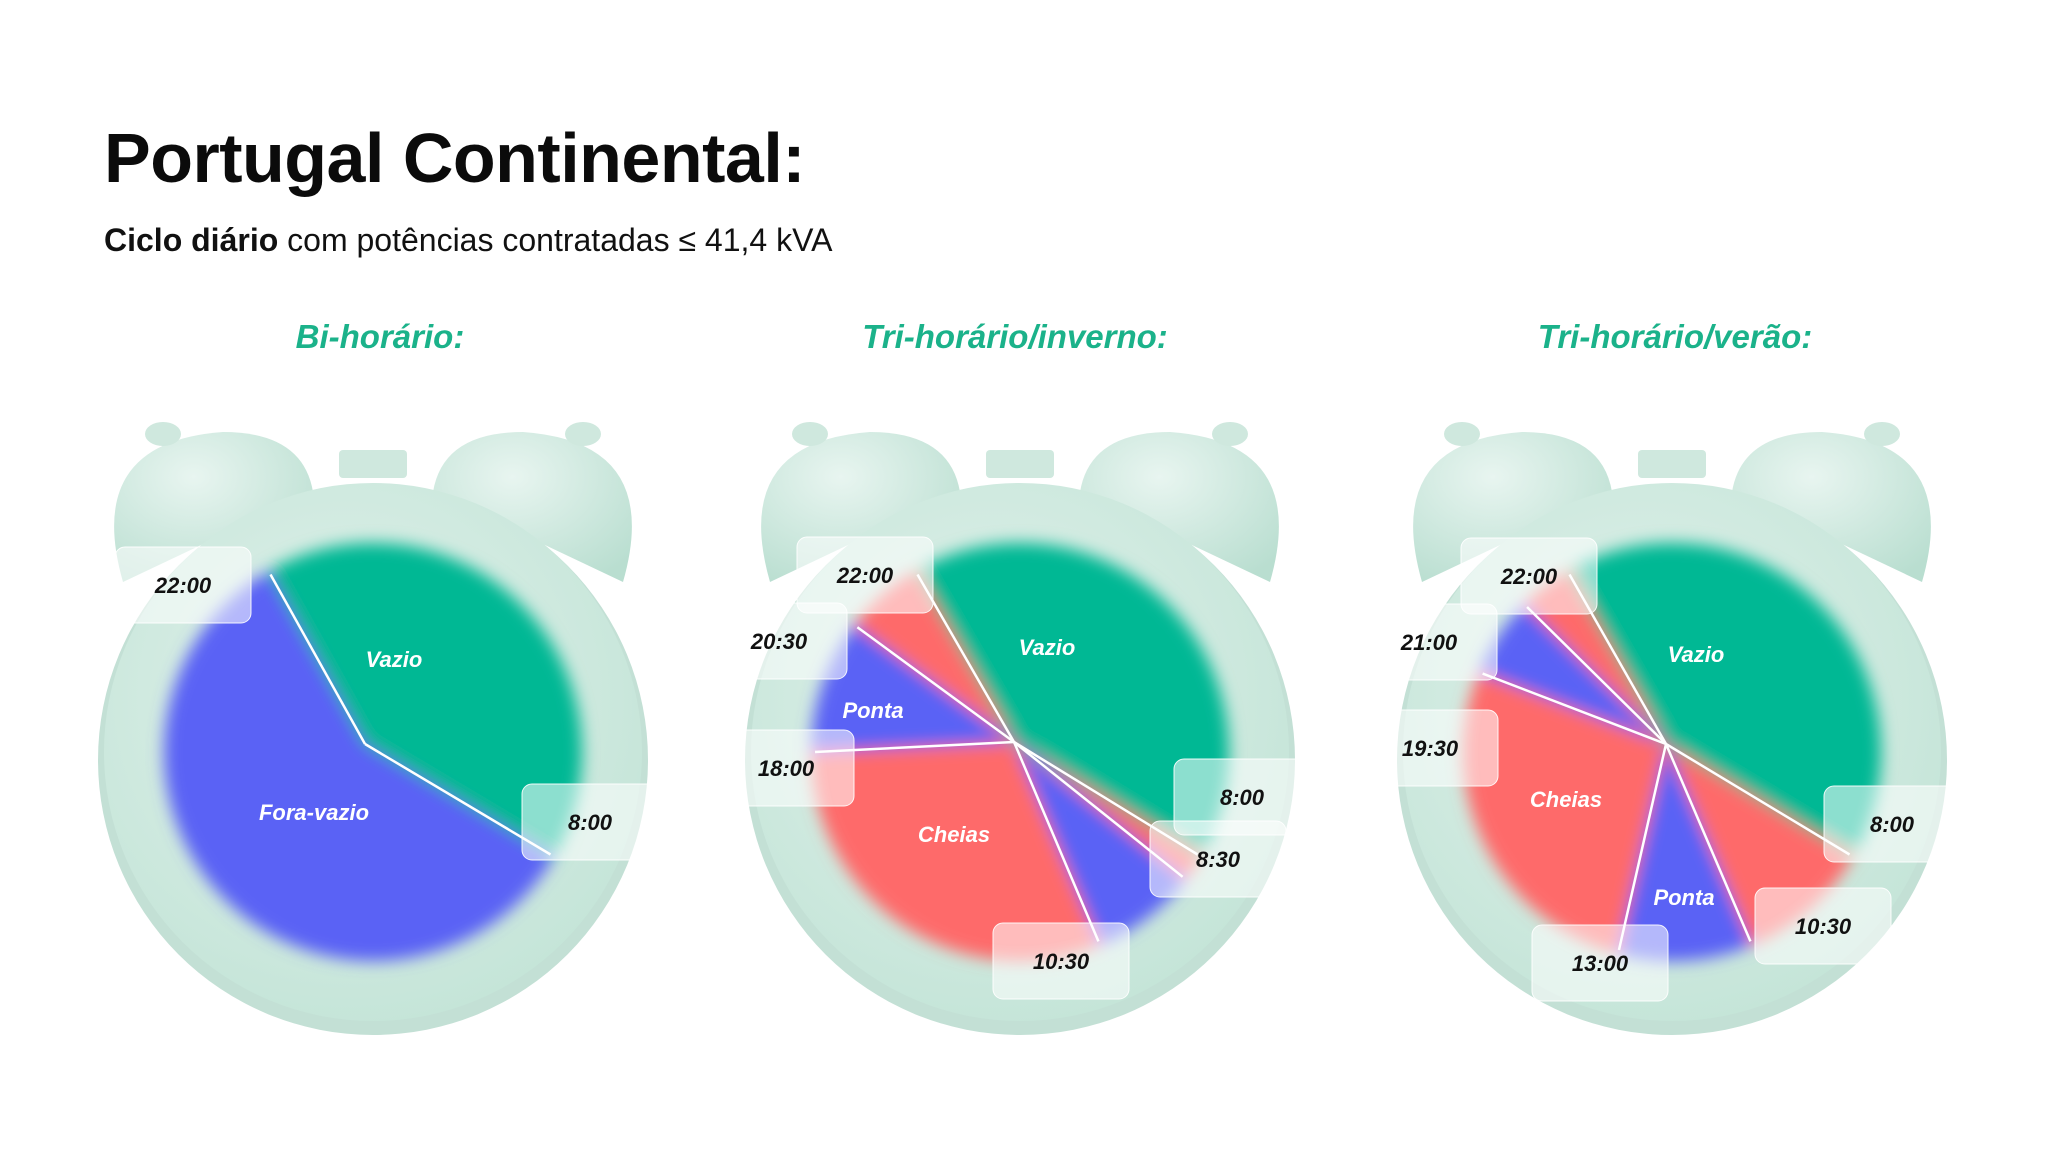 Image resolution: width=2048 pixels, height=1149 pixels. I want to click on segment-label-fora-vazio: Fora-vazio, so click(314, 812).